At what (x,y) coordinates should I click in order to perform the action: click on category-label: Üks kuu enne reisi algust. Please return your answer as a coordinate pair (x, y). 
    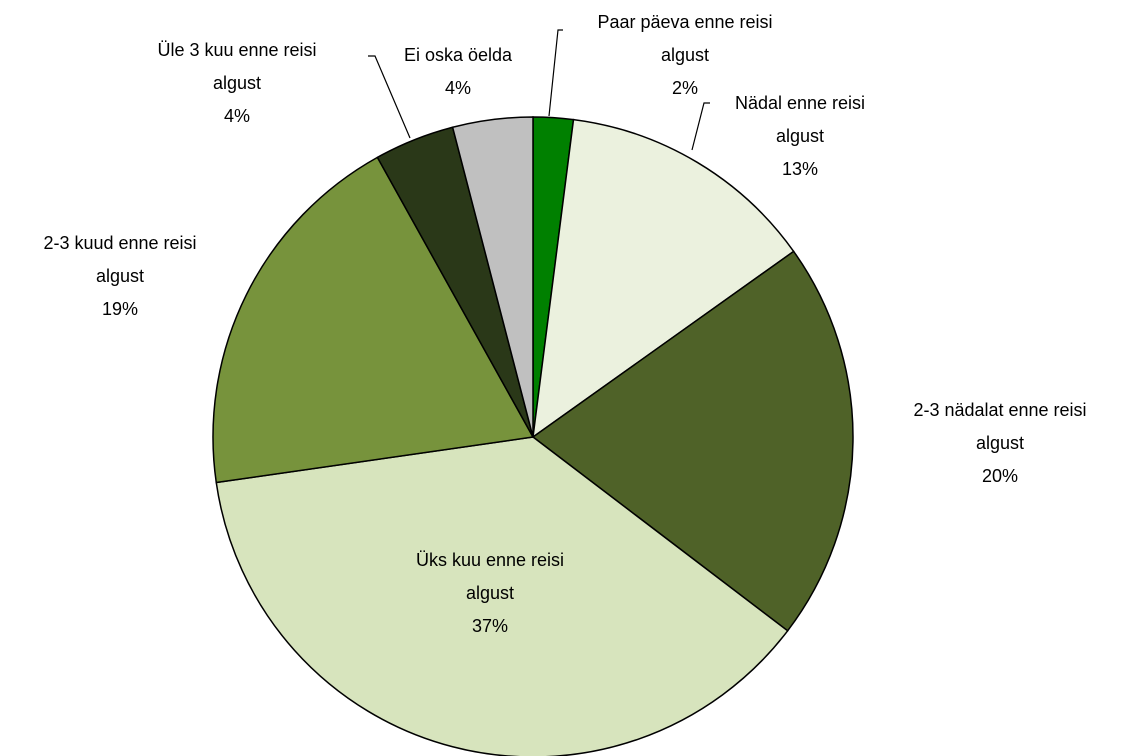
    Looking at the image, I should click on (490, 576).